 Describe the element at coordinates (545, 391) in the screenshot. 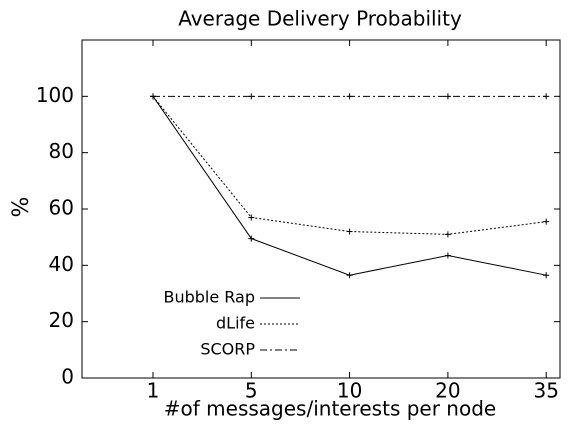

I see `x-tick-label: 35` at that location.